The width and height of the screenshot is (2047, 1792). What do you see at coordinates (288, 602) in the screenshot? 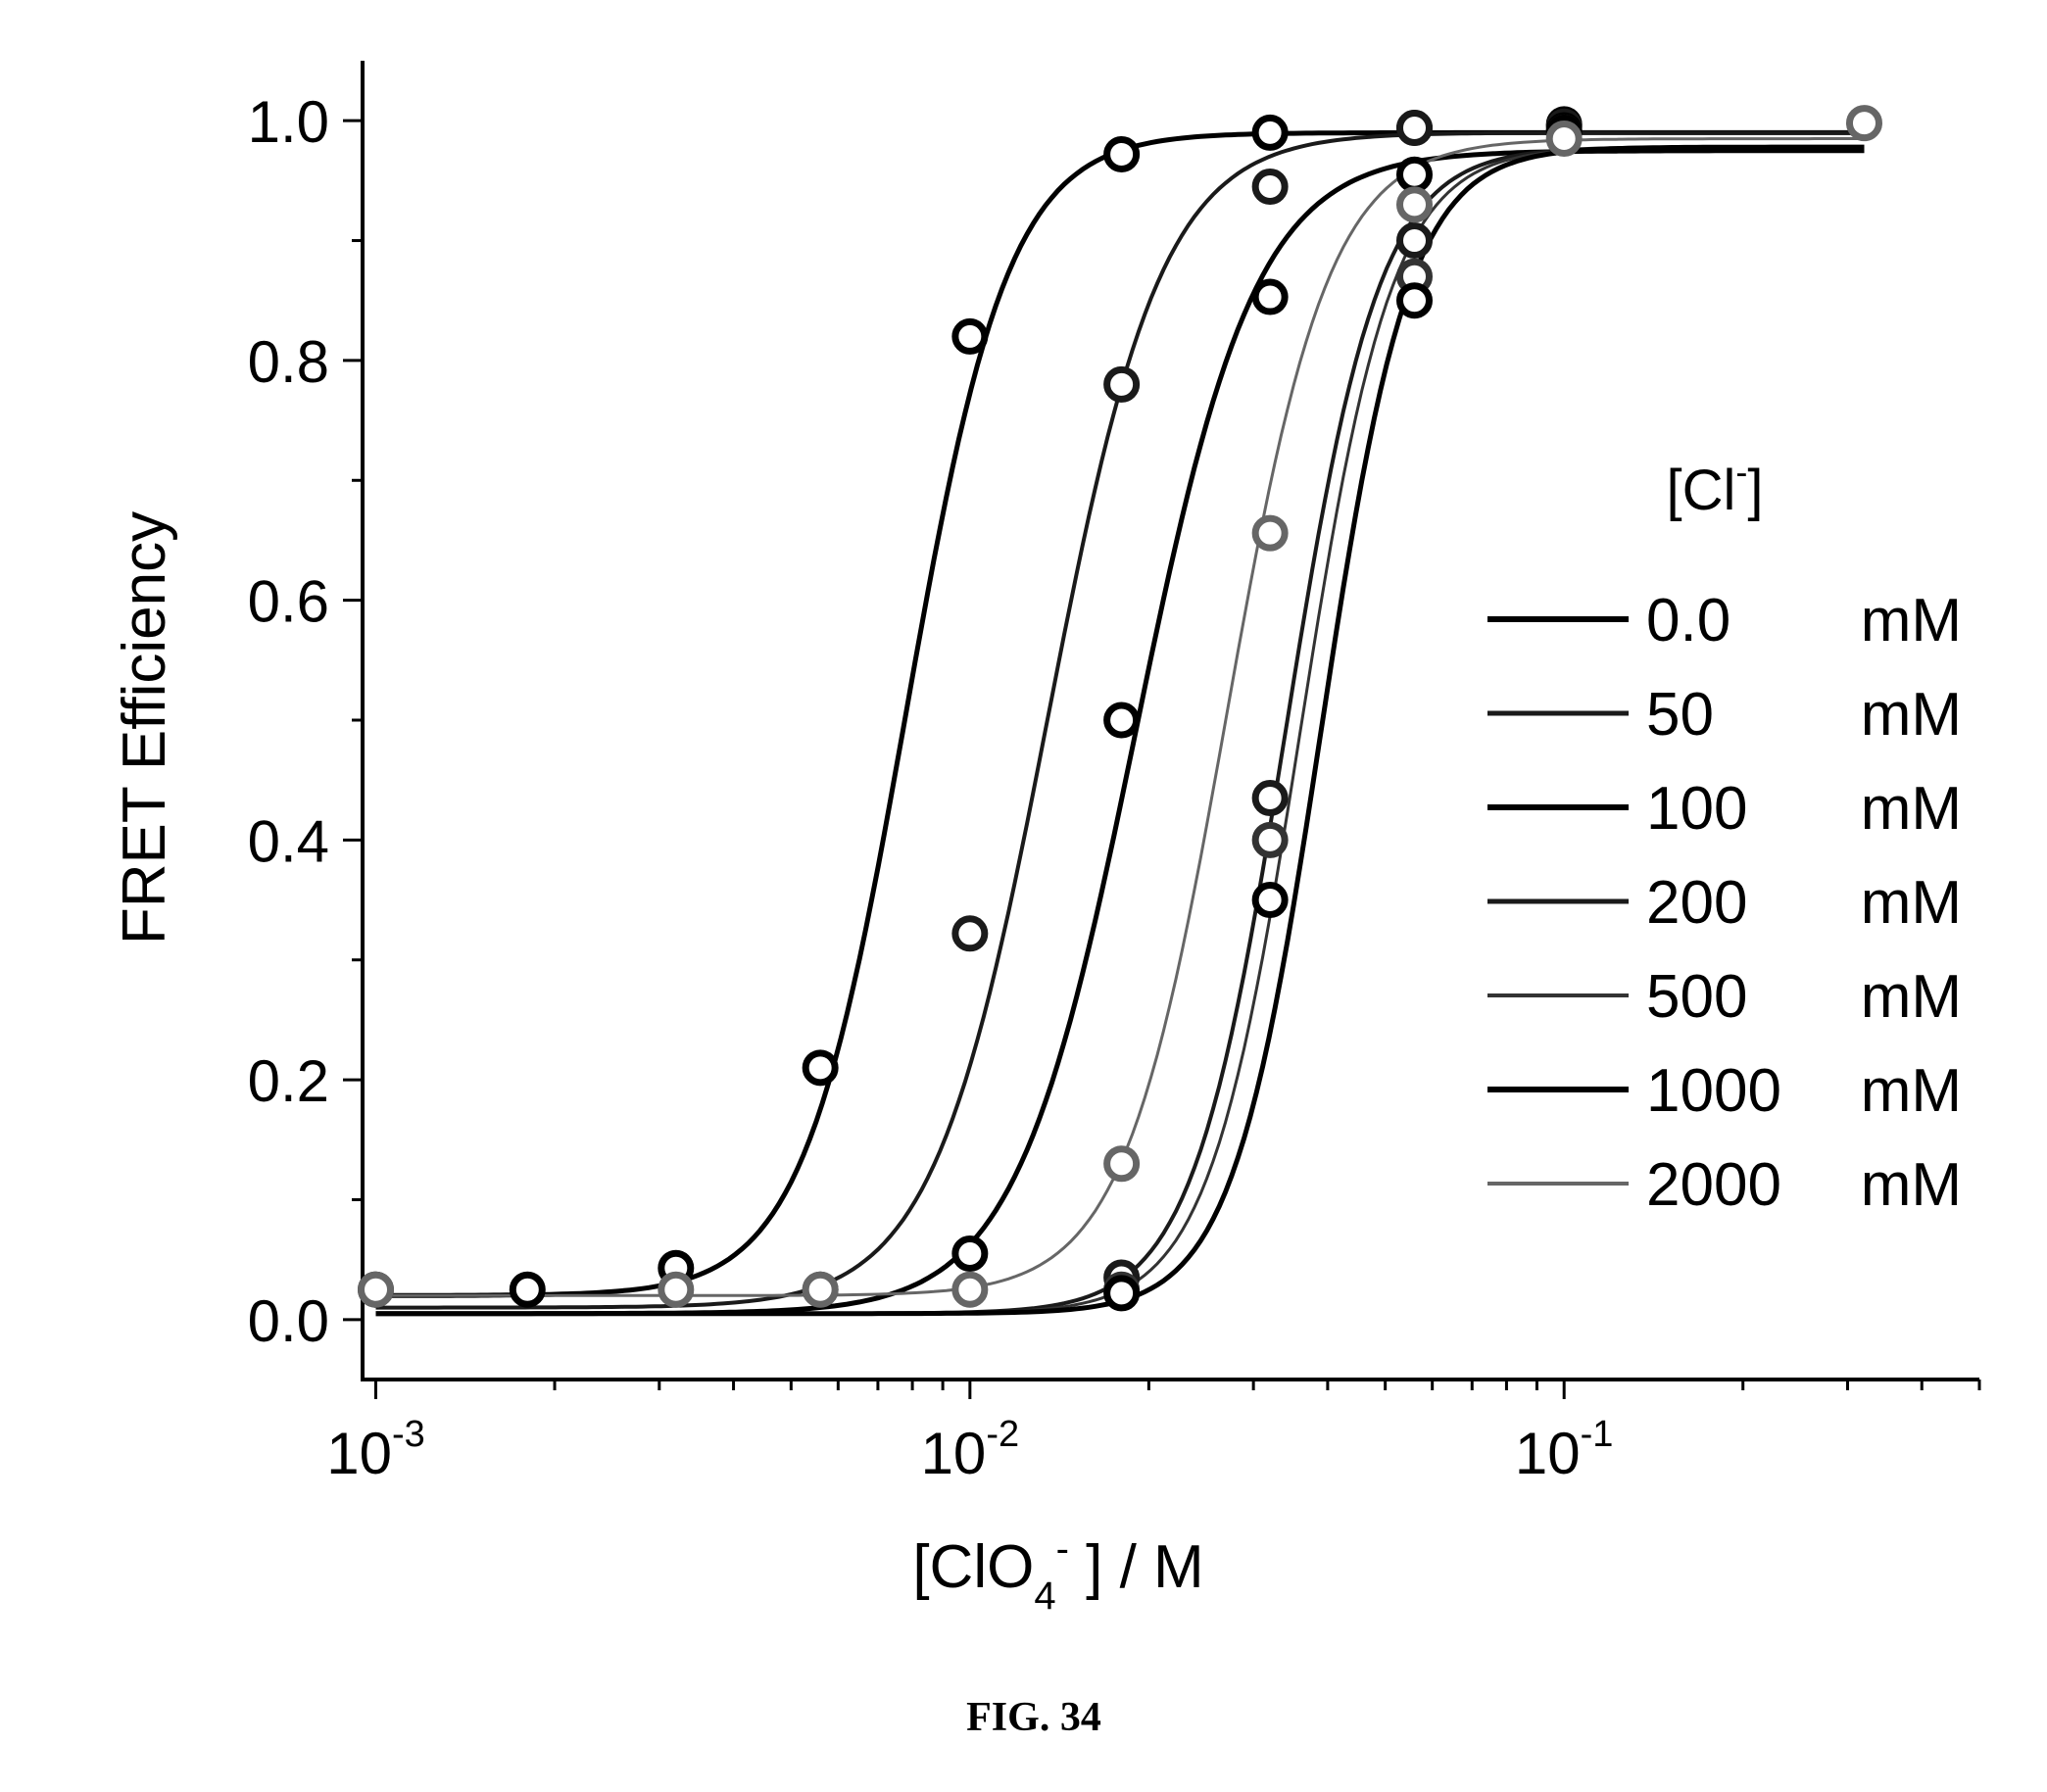
I see `y-tick-label: 0.6` at bounding box center [288, 602].